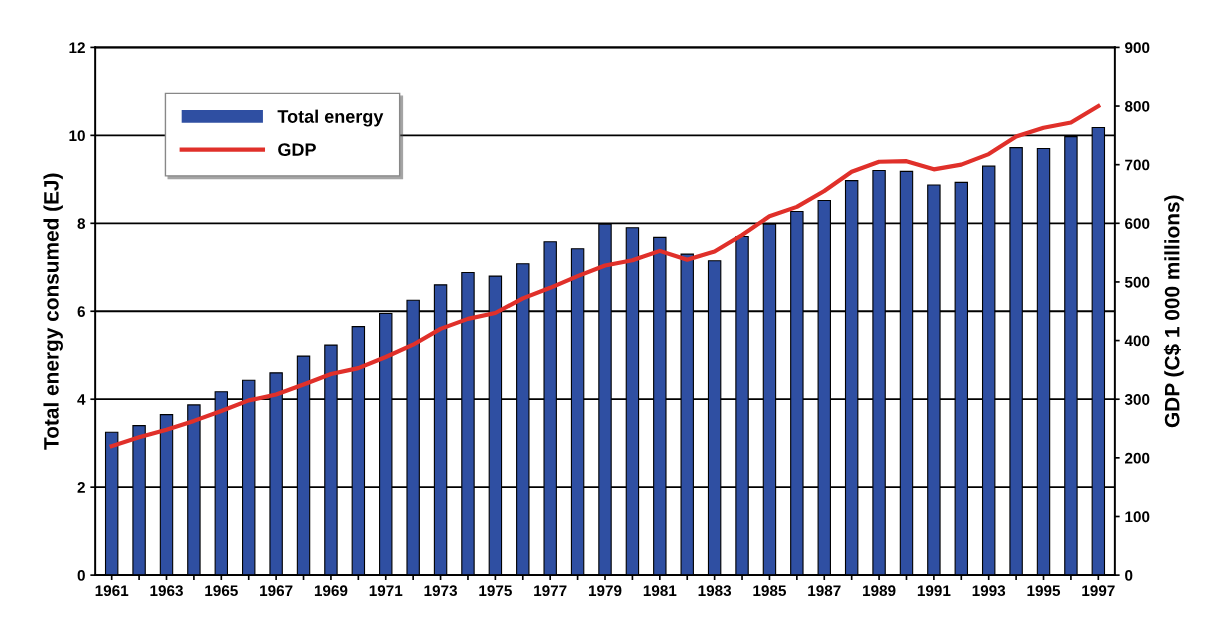 Image resolution: width=1221 pixels, height=632 pixels. Describe the element at coordinates (81, 223) in the screenshot. I see `y-tick-label: 8` at that location.